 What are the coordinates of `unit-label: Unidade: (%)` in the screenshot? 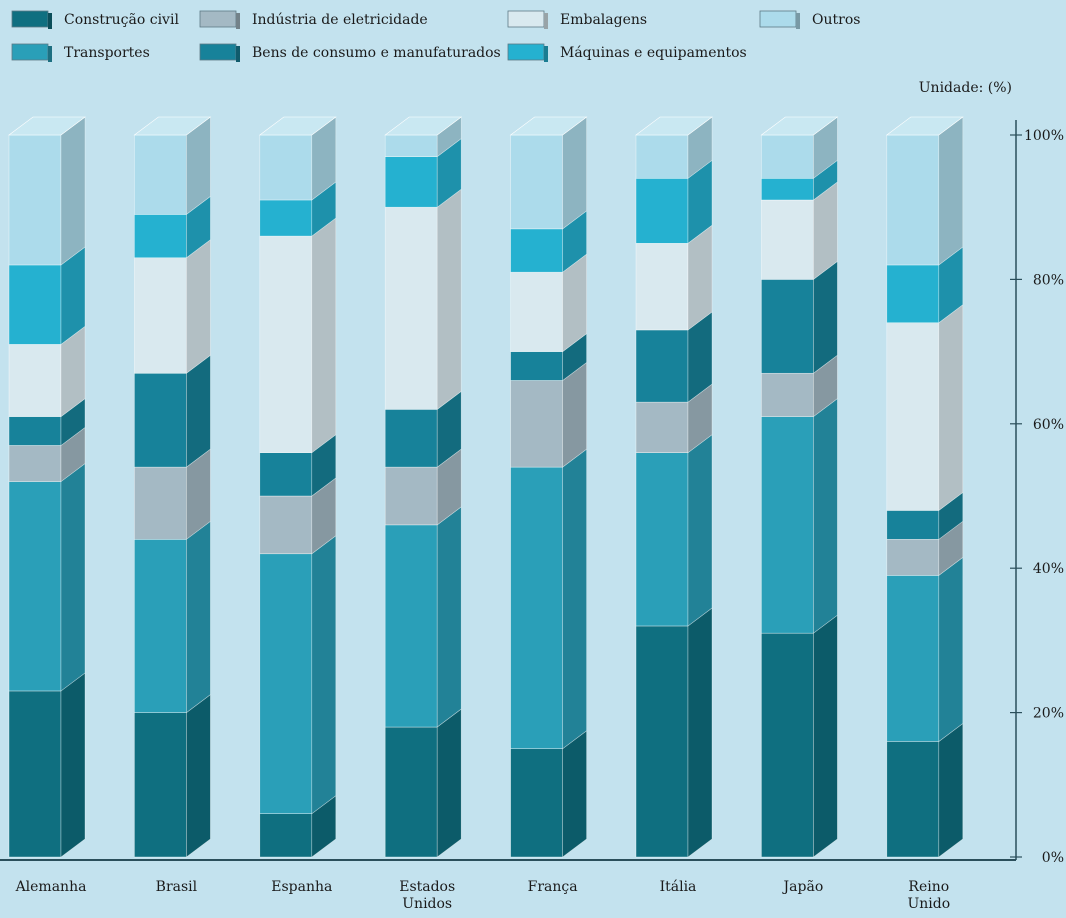 It's located at (965, 88).